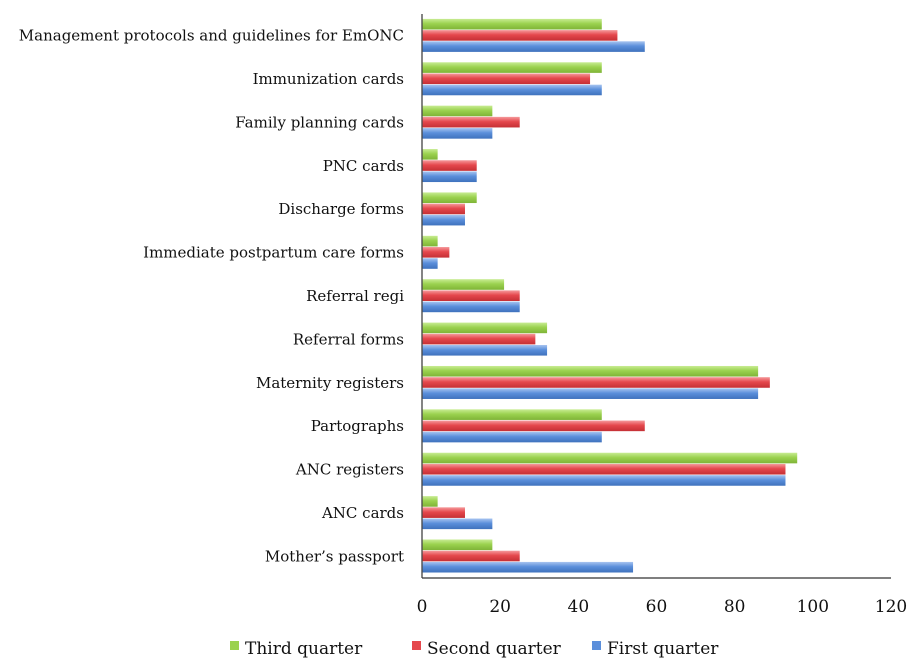  I want to click on category-label: Immediate postpartum care forms, so click(273, 253).